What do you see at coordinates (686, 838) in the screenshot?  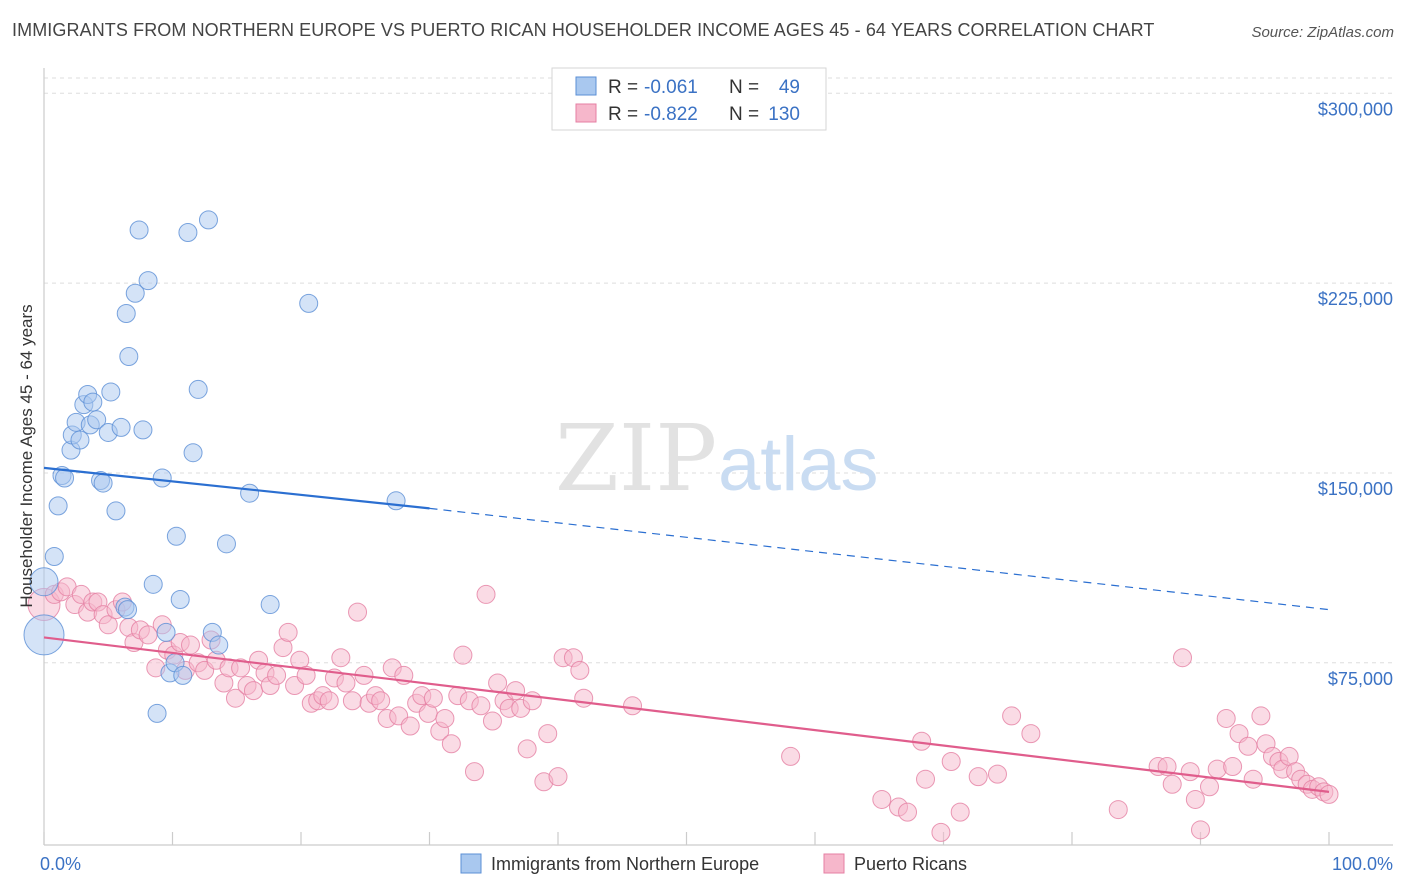 I see `x-tick-marks` at bounding box center [686, 838].